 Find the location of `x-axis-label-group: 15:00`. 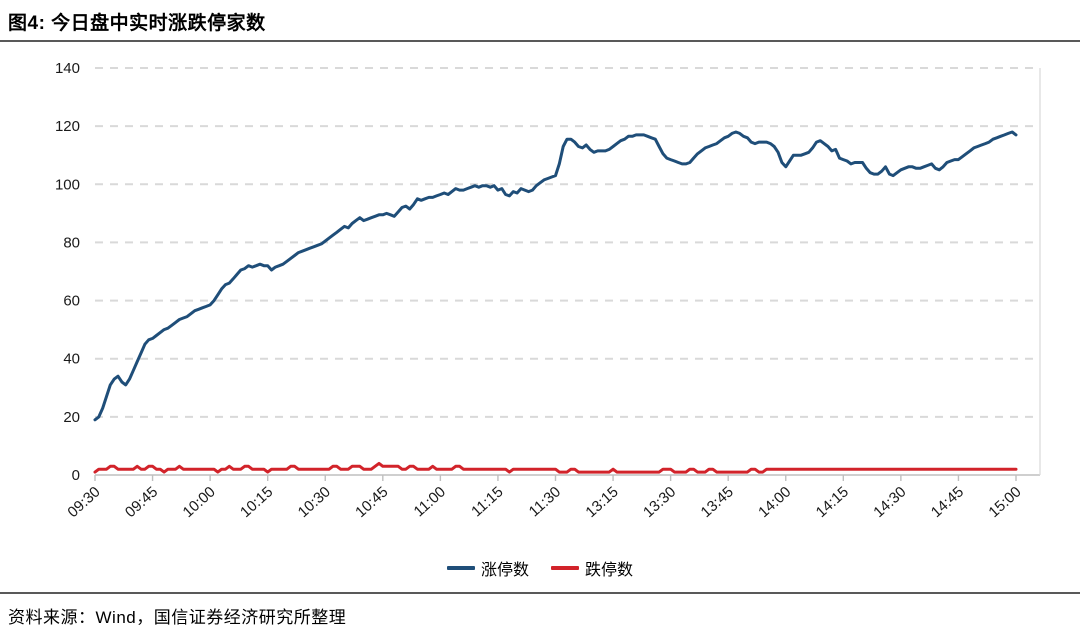

x-axis-label-group: 15:00 is located at coordinates (1004, 502).